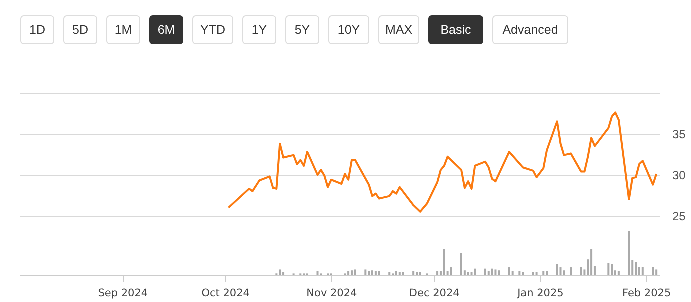 This screenshot has height=302, width=691. What do you see at coordinates (530, 30) in the screenshot?
I see `category-label: Advanced` at bounding box center [530, 30].